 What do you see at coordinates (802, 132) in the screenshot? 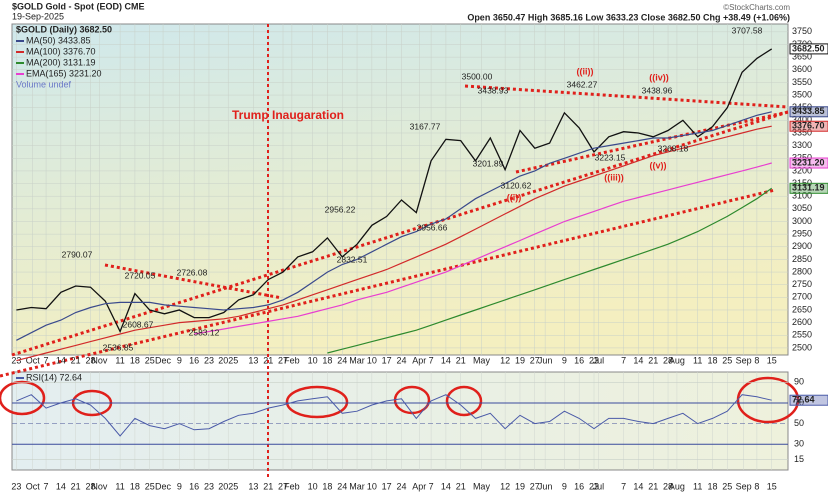
I see `y-tick-label: 3350` at bounding box center [802, 132].